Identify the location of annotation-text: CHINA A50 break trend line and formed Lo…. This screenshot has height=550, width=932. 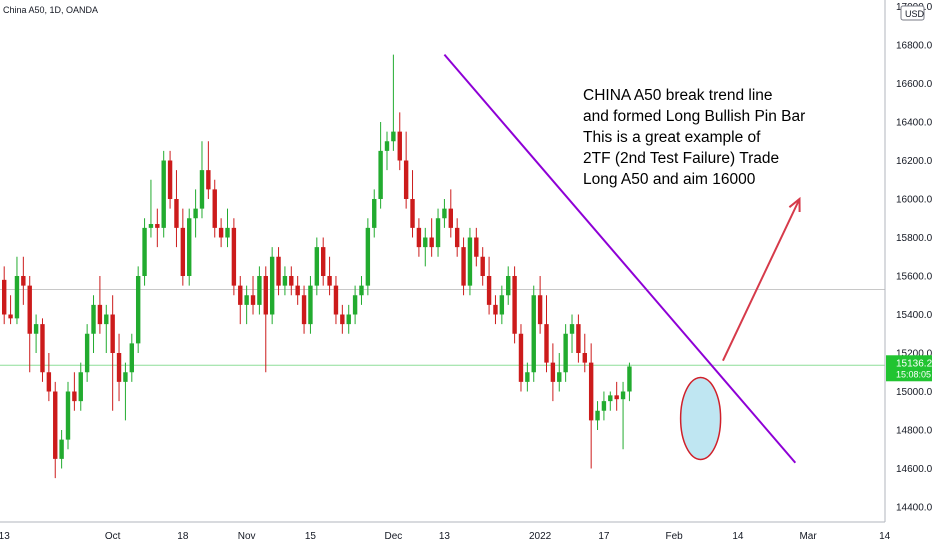
(694, 137).